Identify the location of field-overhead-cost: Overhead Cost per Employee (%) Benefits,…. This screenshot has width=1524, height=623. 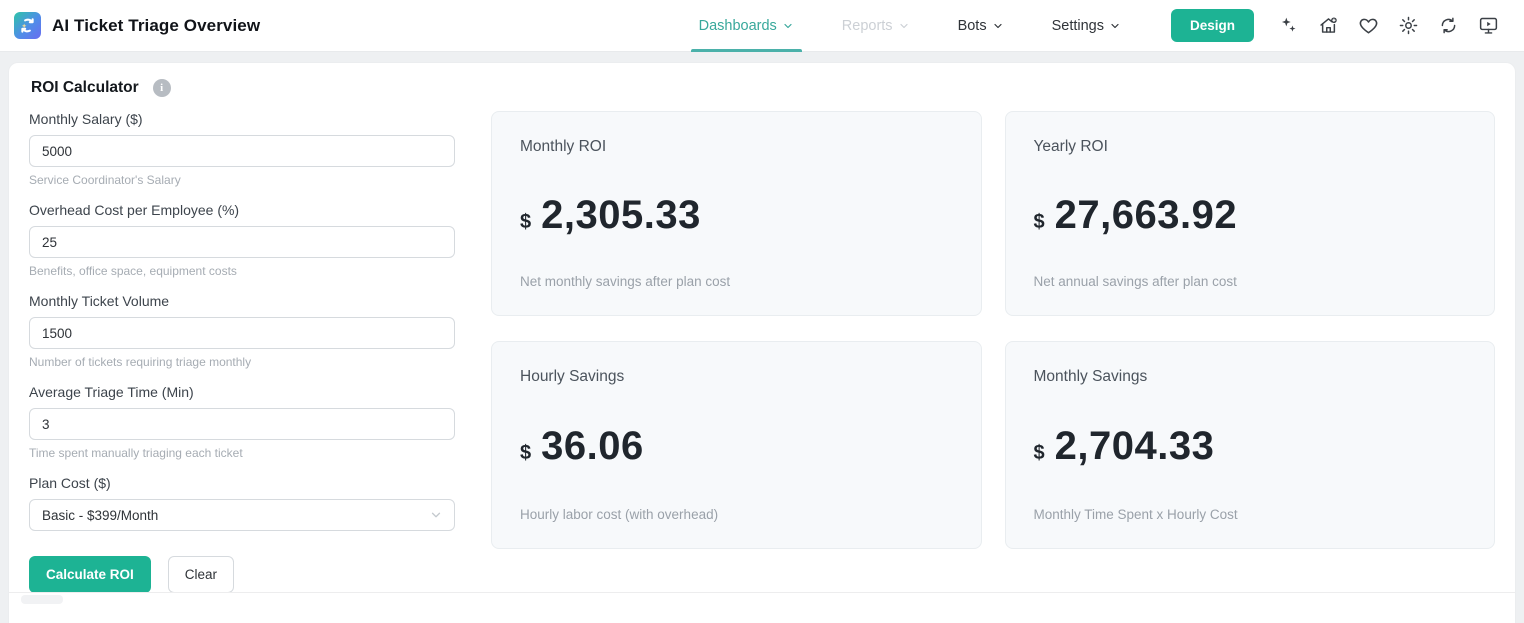
(242, 240).